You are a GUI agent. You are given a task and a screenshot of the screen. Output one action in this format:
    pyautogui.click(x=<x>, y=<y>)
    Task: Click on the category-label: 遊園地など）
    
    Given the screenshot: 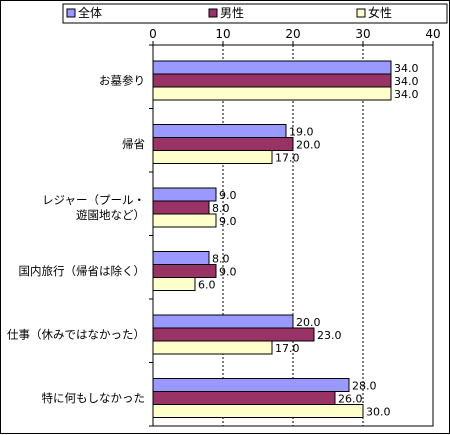 What is the action you would take?
    pyautogui.click(x=110, y=215)
    